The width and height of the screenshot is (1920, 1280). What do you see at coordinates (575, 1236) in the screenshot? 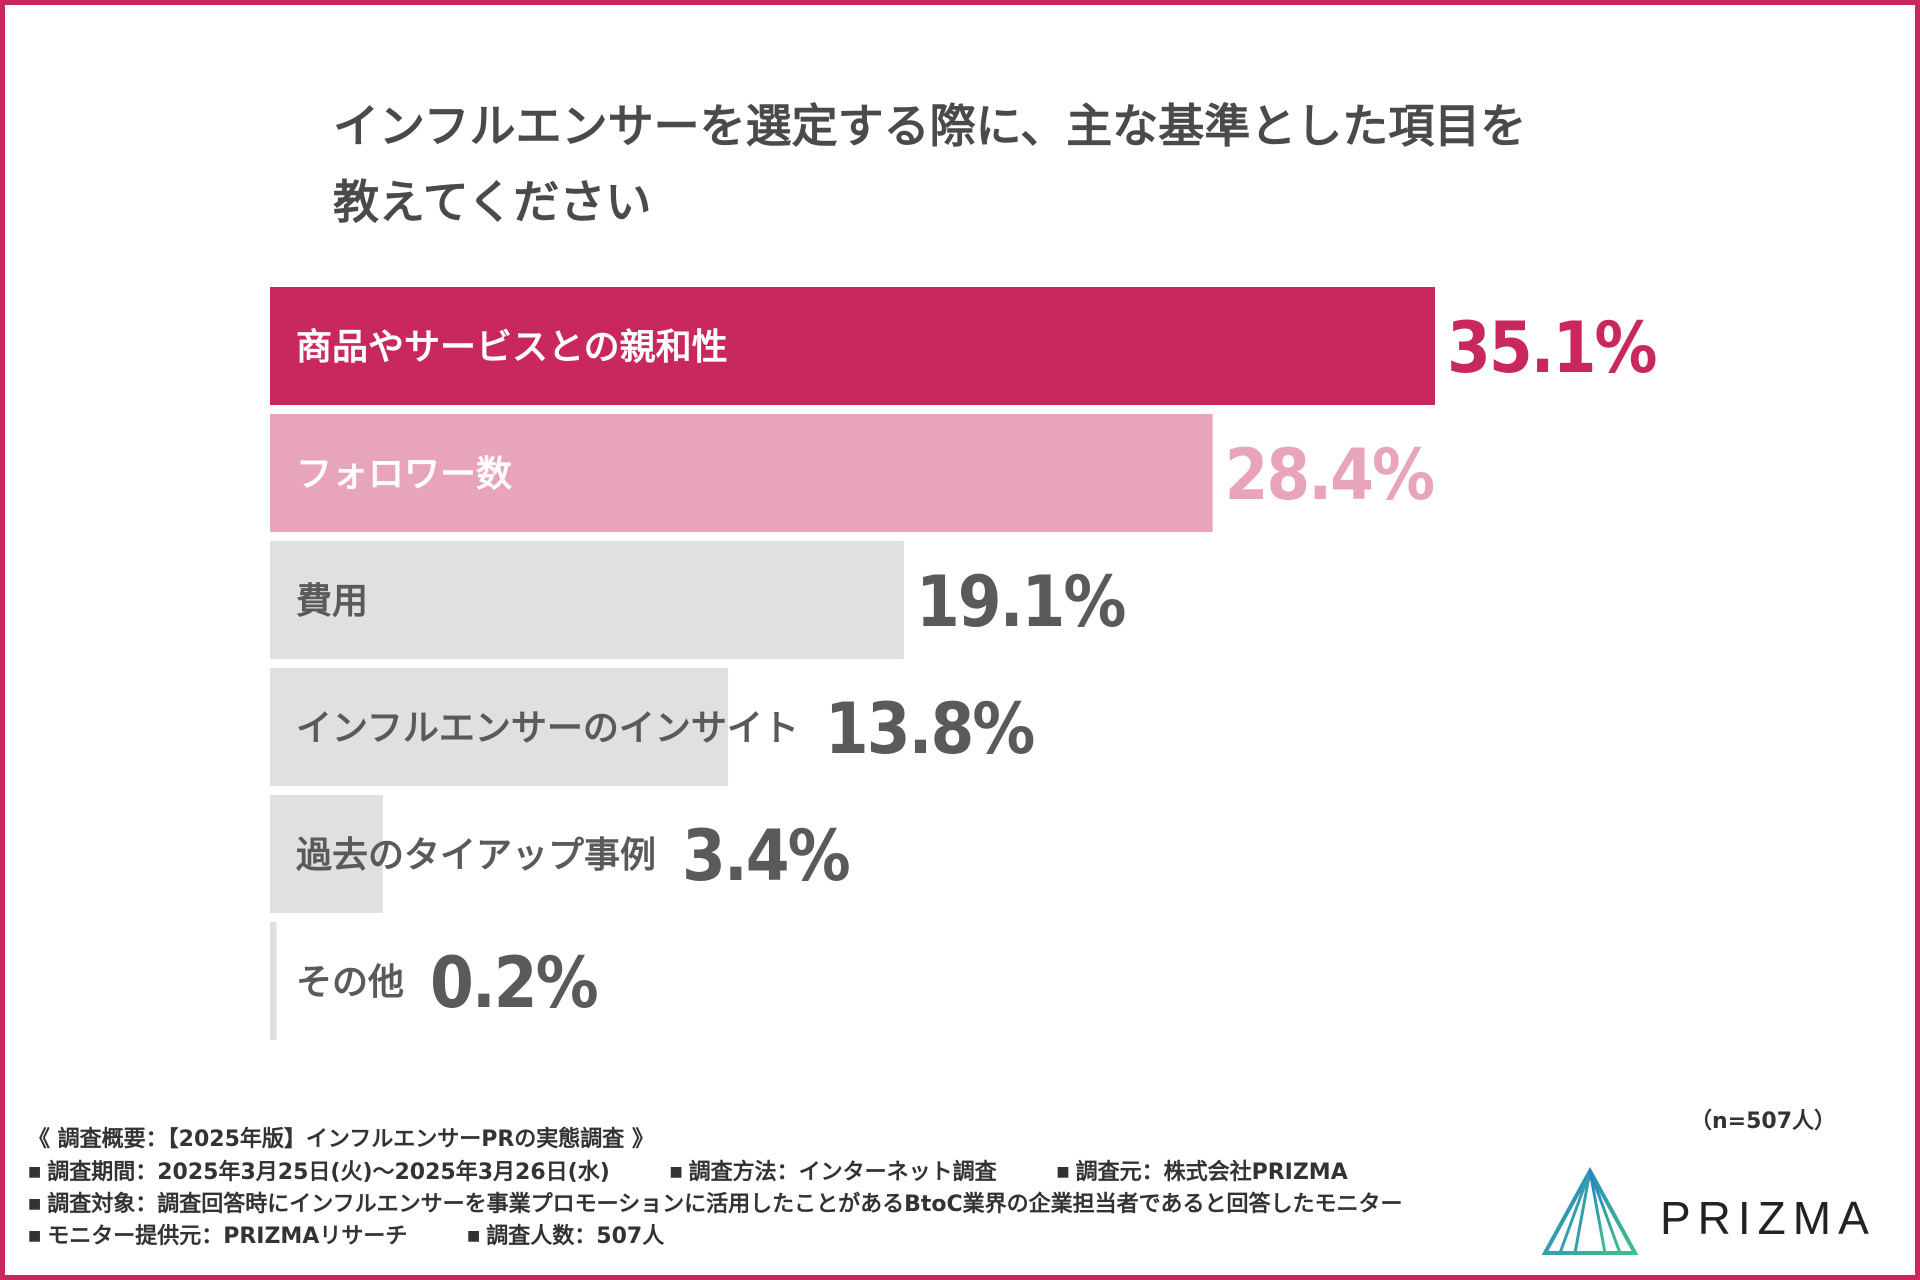
I see `survey-count: 調査人数：507人` at bounding box center [575, 1236].